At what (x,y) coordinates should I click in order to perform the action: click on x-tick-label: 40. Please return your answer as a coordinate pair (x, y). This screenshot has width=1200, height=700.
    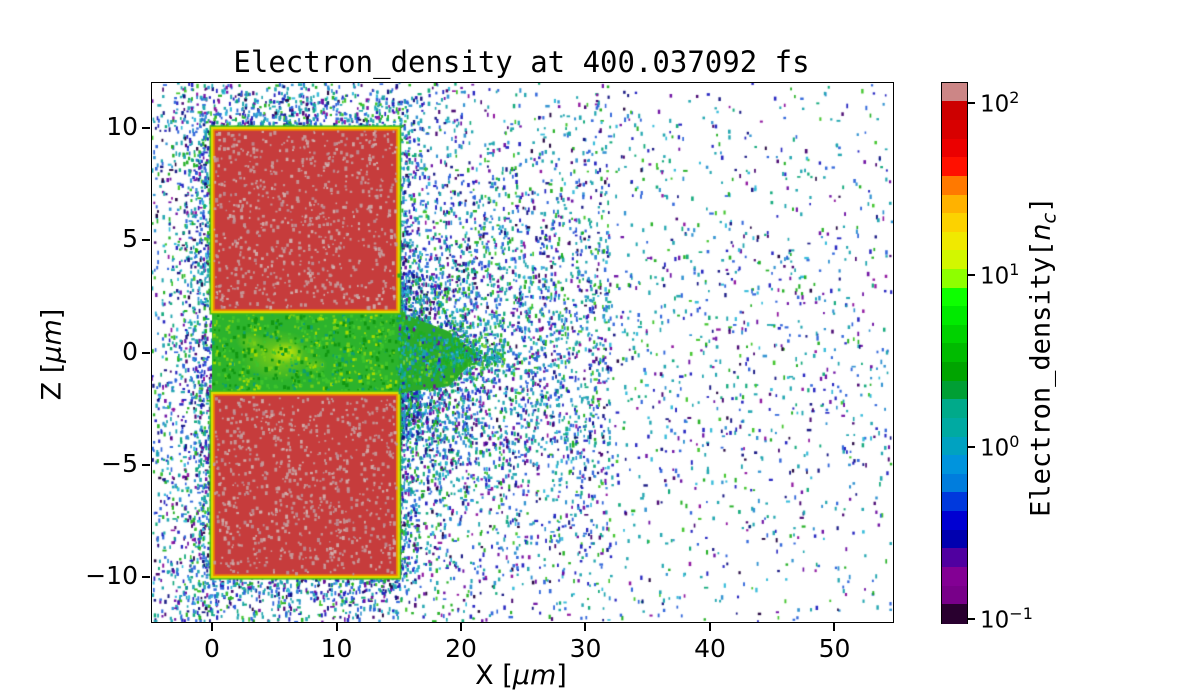
    Looking at the image, I should click on (710, 648).